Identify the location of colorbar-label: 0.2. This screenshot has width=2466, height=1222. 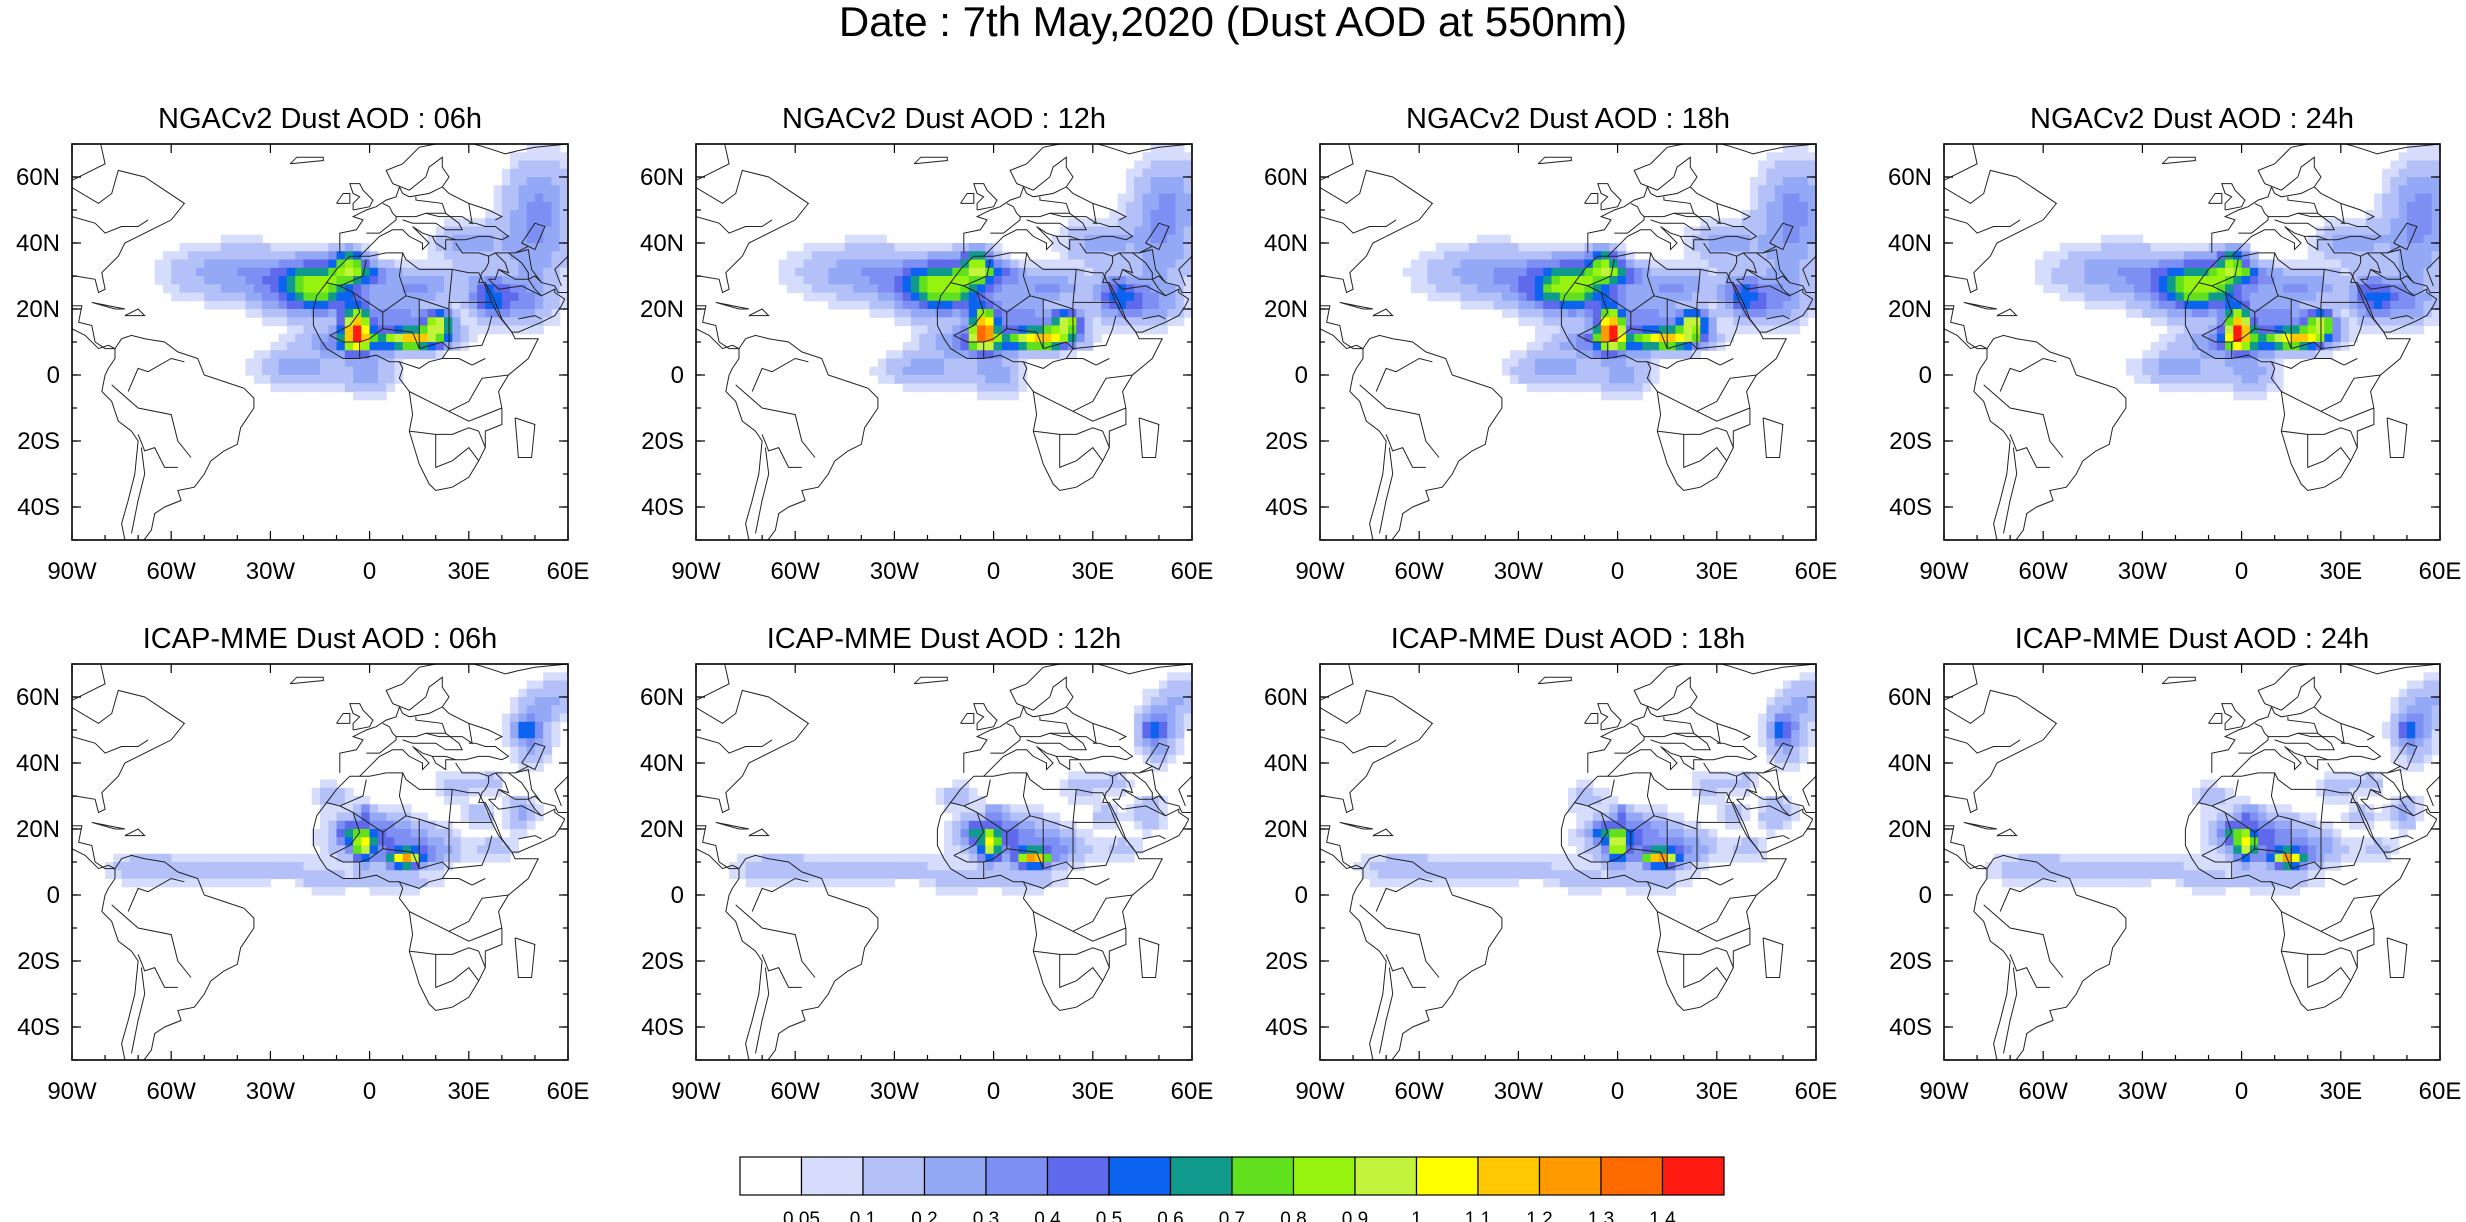
(924, 1215).